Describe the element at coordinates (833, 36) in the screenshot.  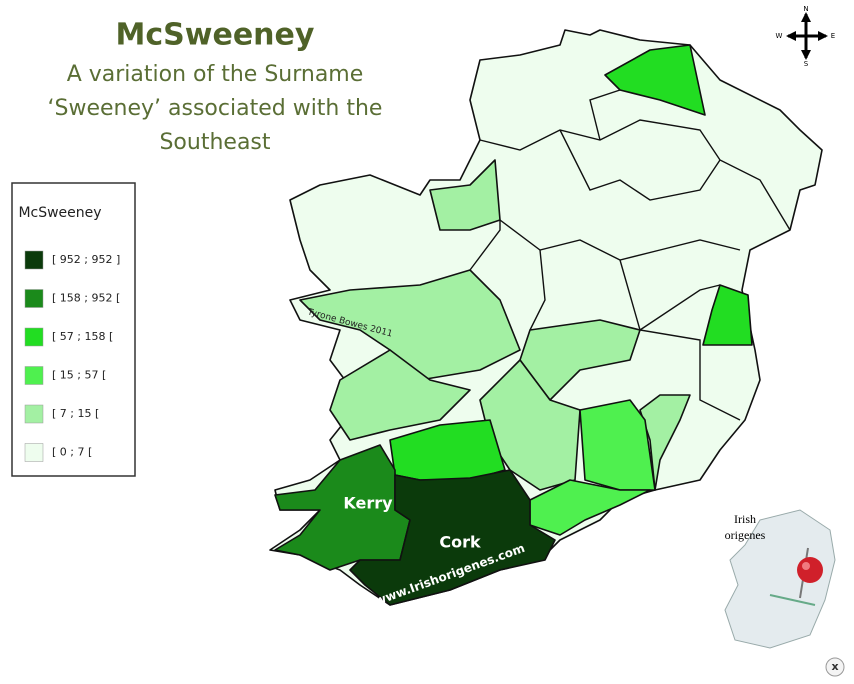
I see `compass-label: E` at that location.